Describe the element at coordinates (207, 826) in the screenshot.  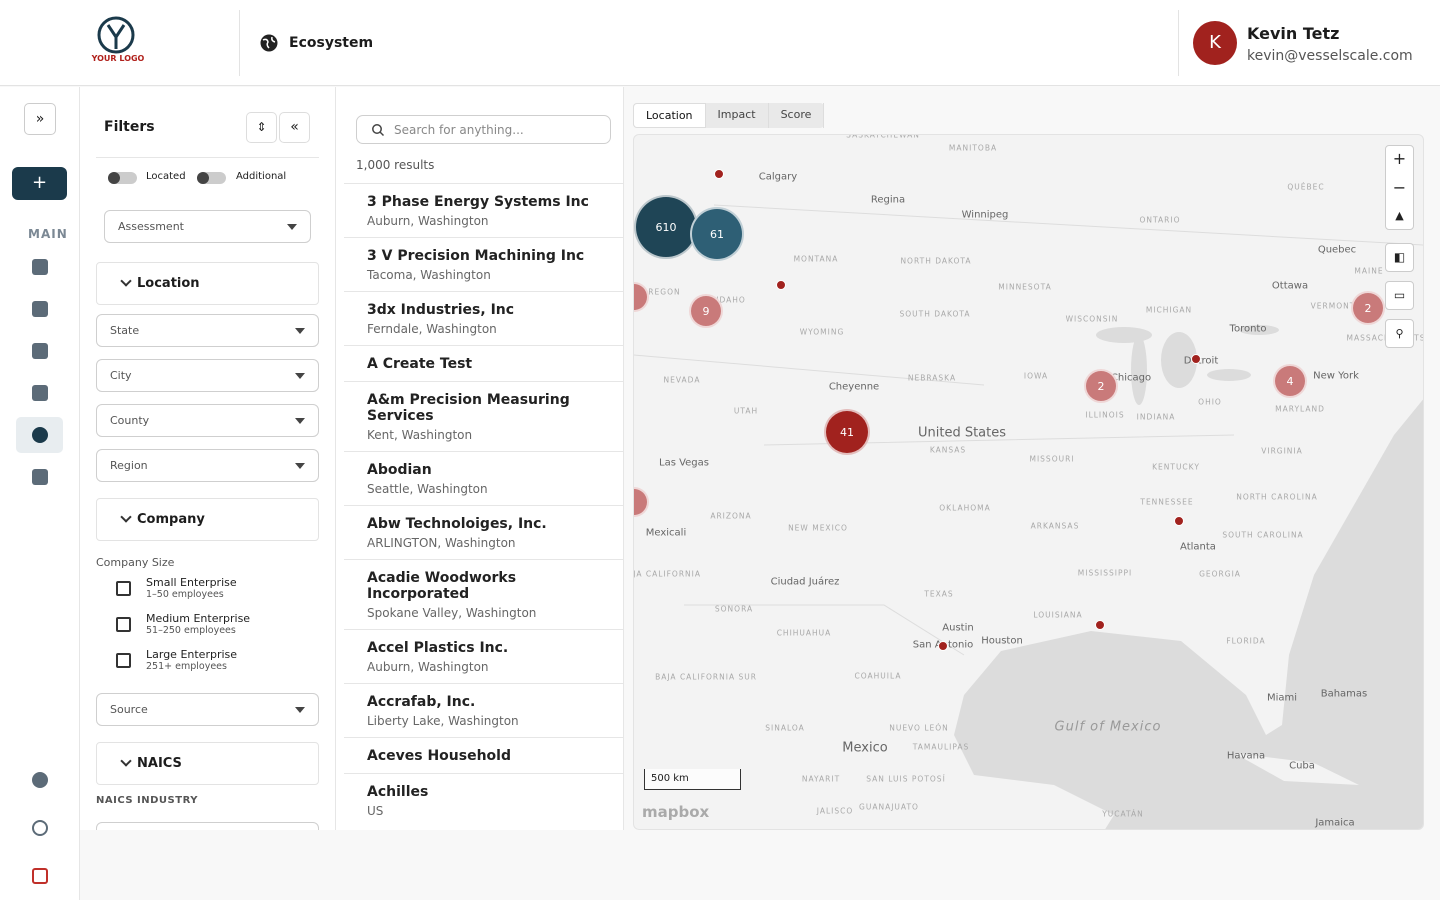
I see `dropdown` at that location.